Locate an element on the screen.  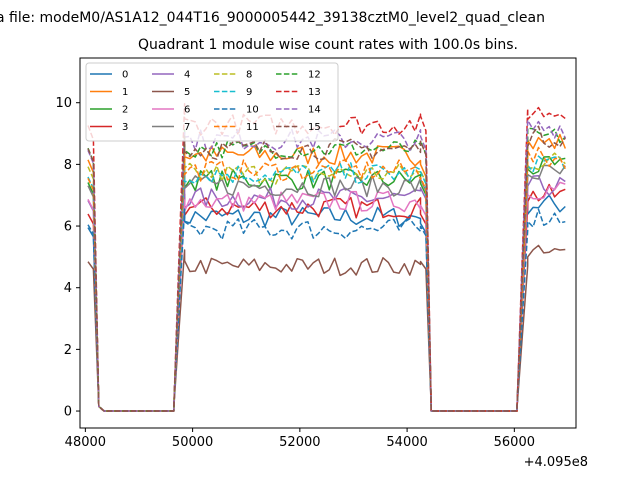
y-tick-label: 6 is located at coordinates (68, 227).